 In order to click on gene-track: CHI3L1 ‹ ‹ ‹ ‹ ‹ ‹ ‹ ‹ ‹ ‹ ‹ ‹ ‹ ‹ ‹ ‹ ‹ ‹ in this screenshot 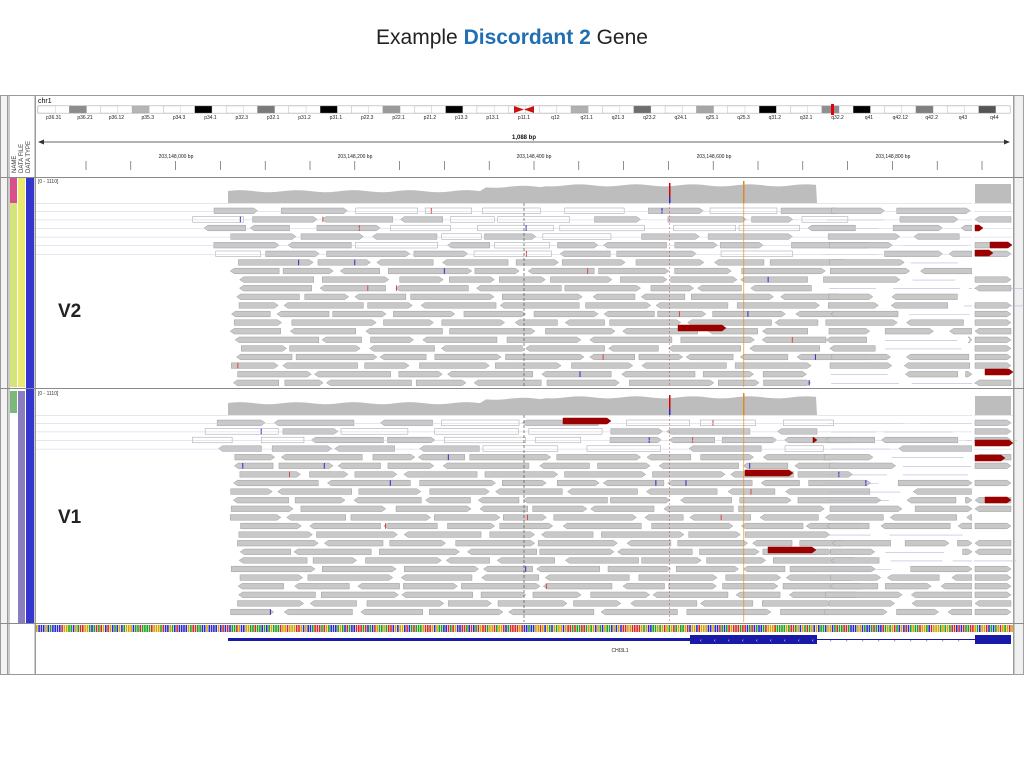, I will do `click(619, 644)`.